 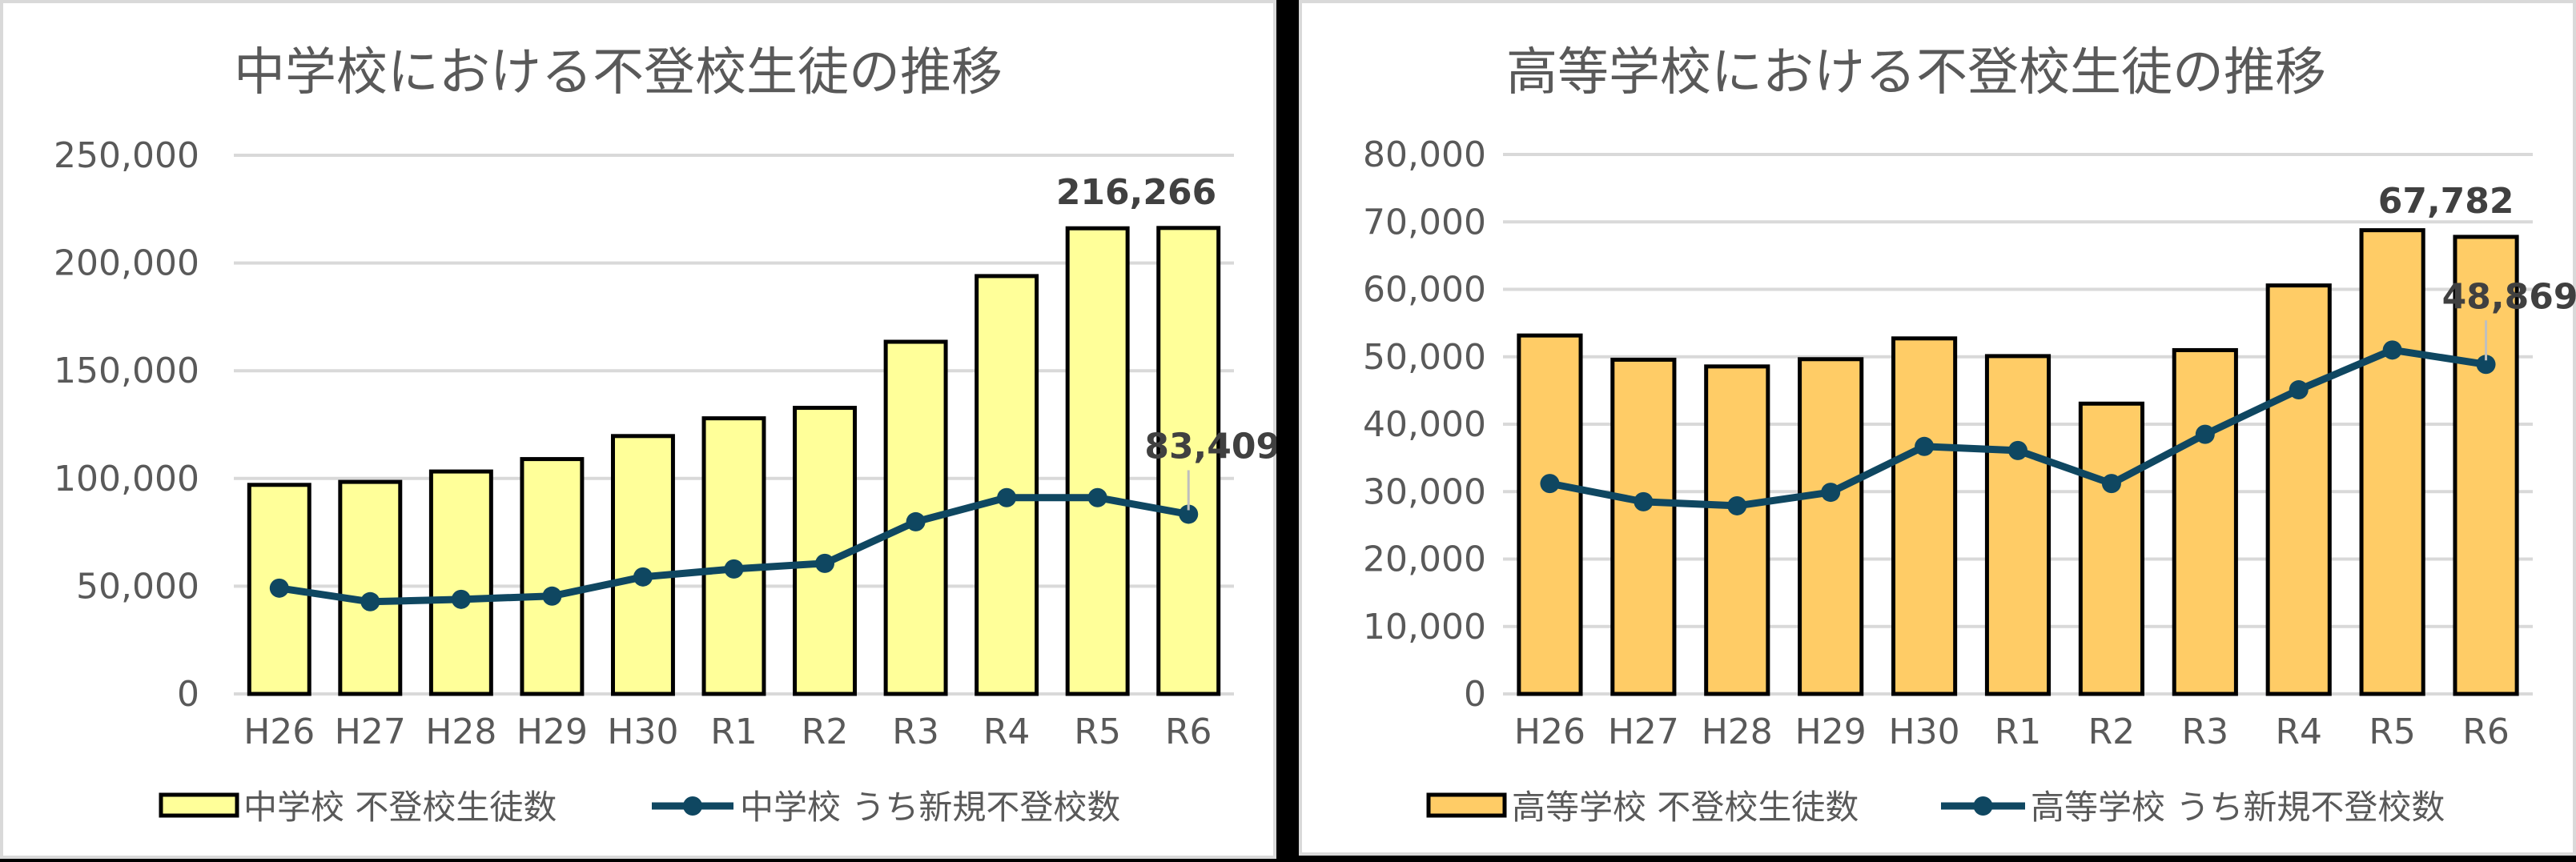 I want to click on line-data-label: 48,869, so click(x=2509, y=297).